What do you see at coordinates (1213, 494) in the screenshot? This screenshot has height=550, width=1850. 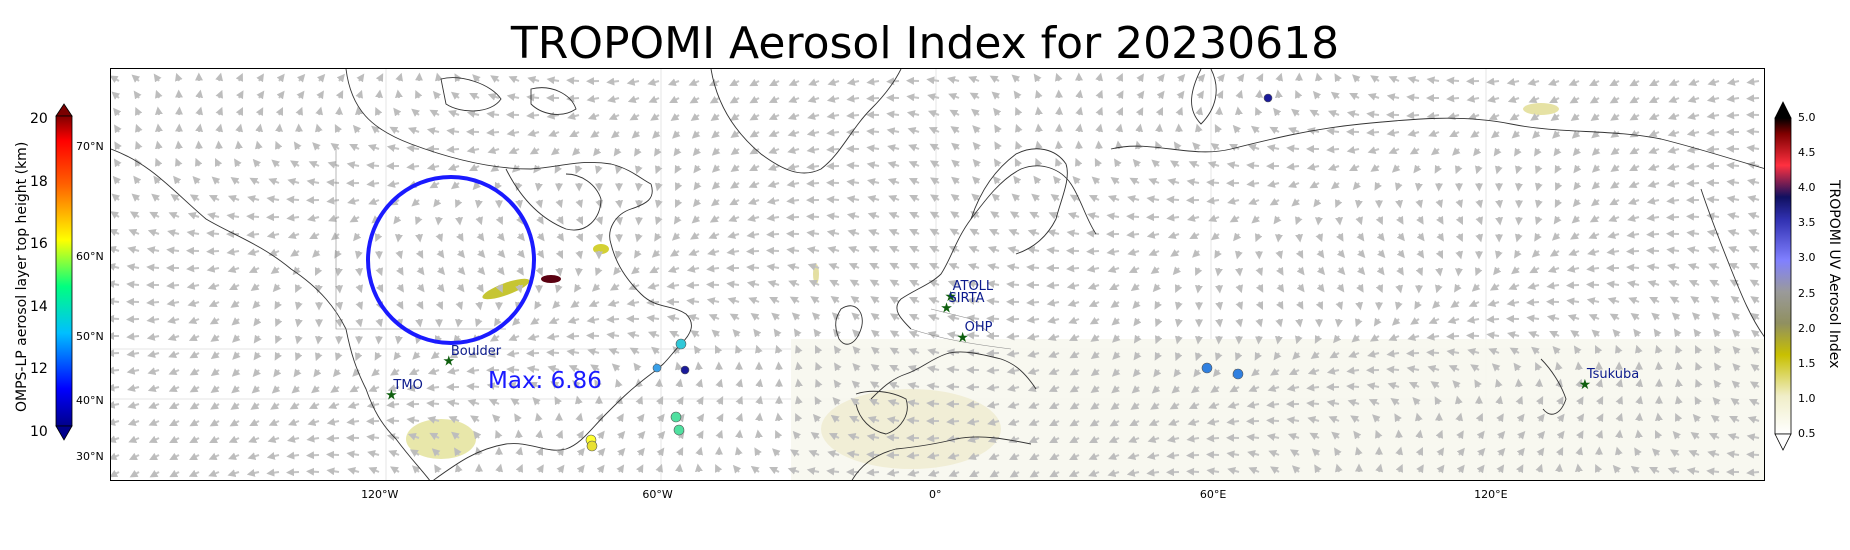 I see `x-tick-label: 60°E` at bounding box center [1213, 494].